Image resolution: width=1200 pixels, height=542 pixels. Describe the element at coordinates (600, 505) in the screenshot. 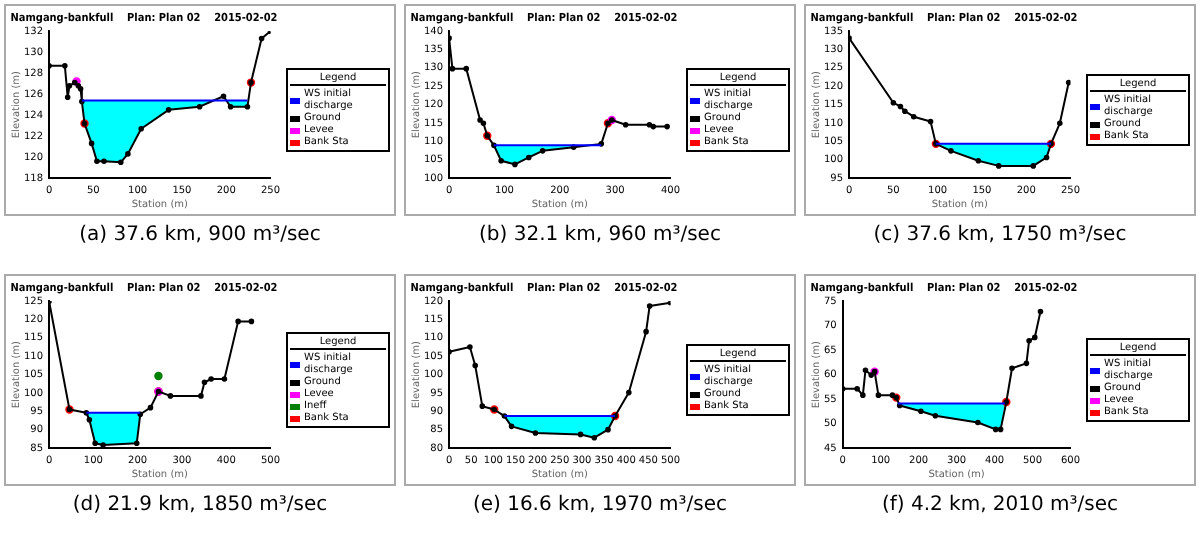

I see `text: (e) 16.6 km, 1970 m³/sec` at that location.